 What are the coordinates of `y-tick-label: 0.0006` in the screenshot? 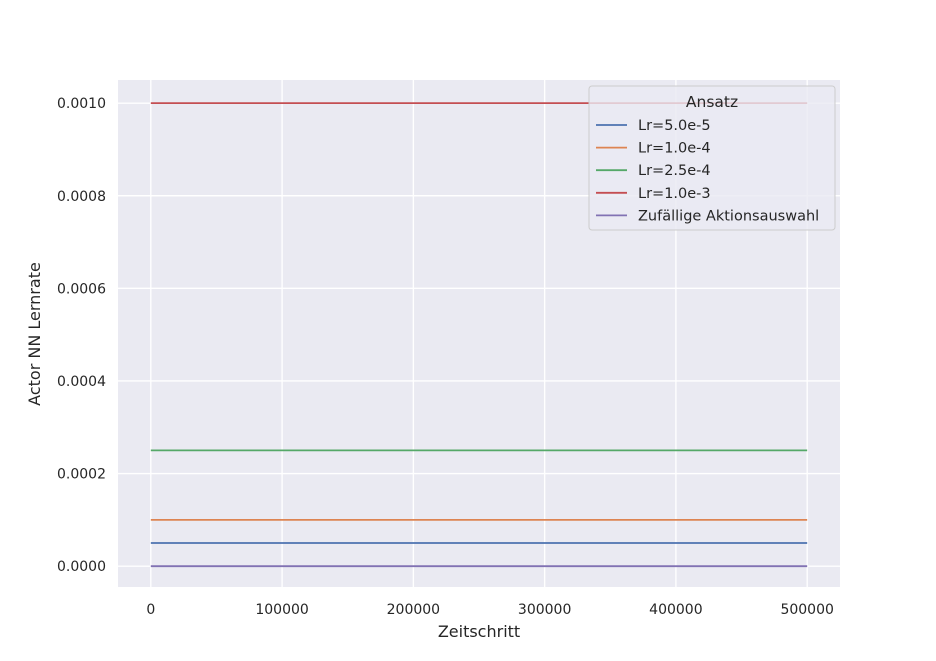 It's located at (81, 289).